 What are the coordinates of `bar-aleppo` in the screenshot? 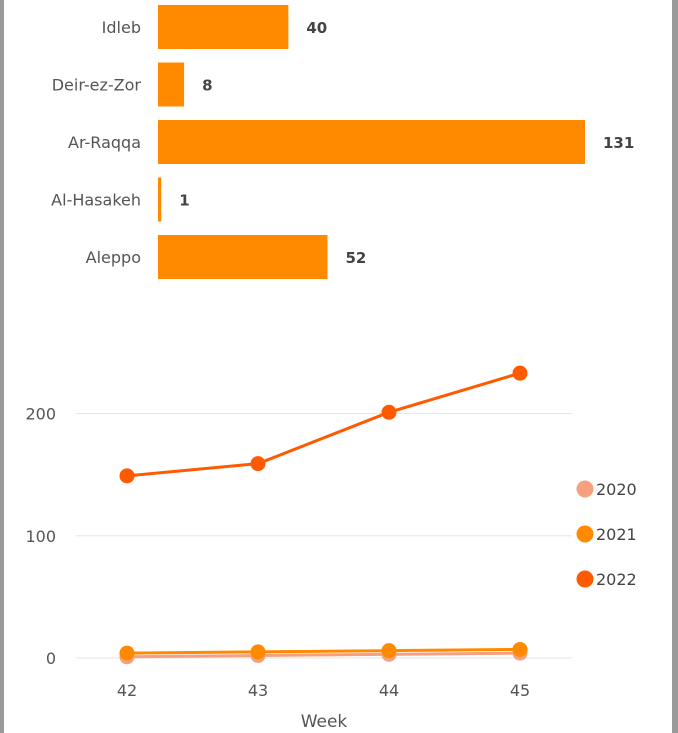 It's located at (243, 257).